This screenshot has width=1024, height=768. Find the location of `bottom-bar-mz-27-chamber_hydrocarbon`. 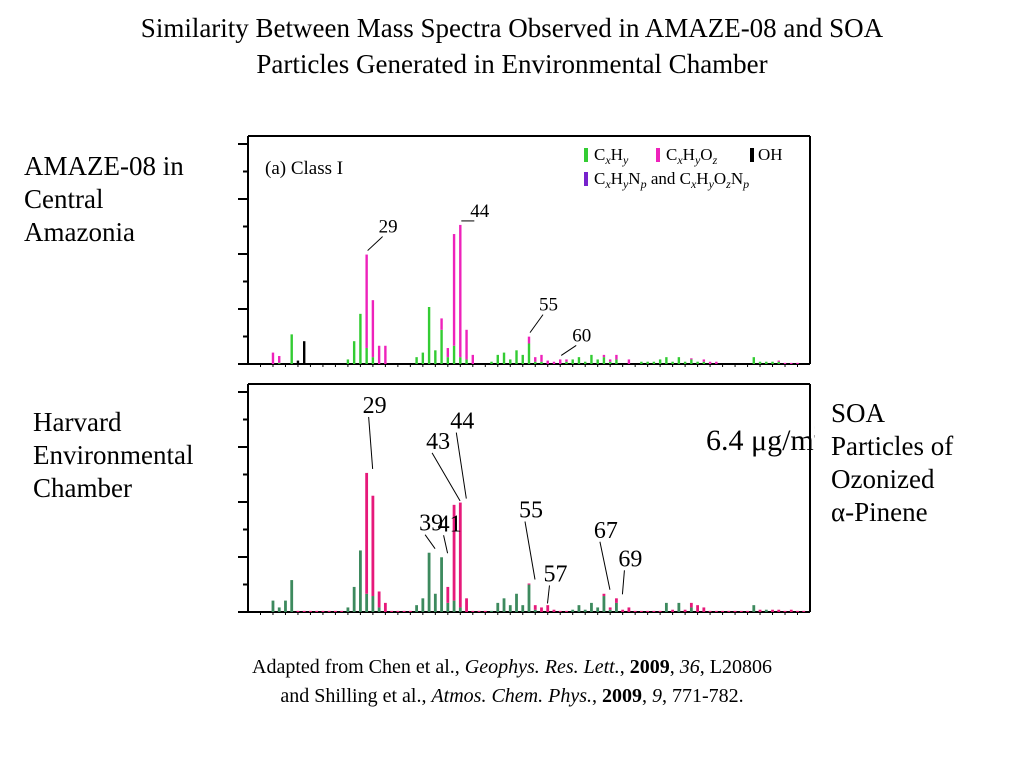

bottom-bar-mz-27-chamber_hydrocarbon is located at coordinates (354, 599).